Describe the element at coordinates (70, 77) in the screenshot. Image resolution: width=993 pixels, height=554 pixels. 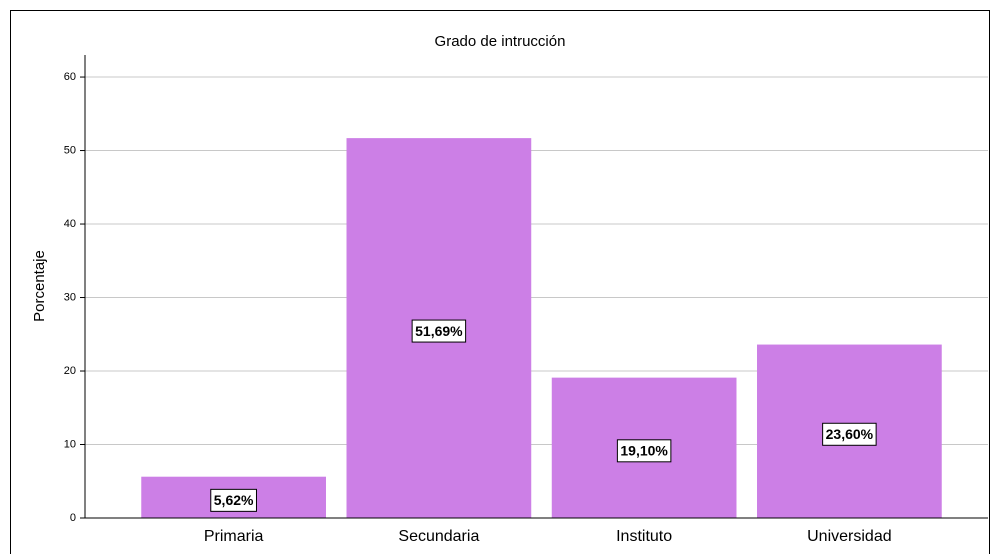
I see `y-tick-label: 60` at that location.